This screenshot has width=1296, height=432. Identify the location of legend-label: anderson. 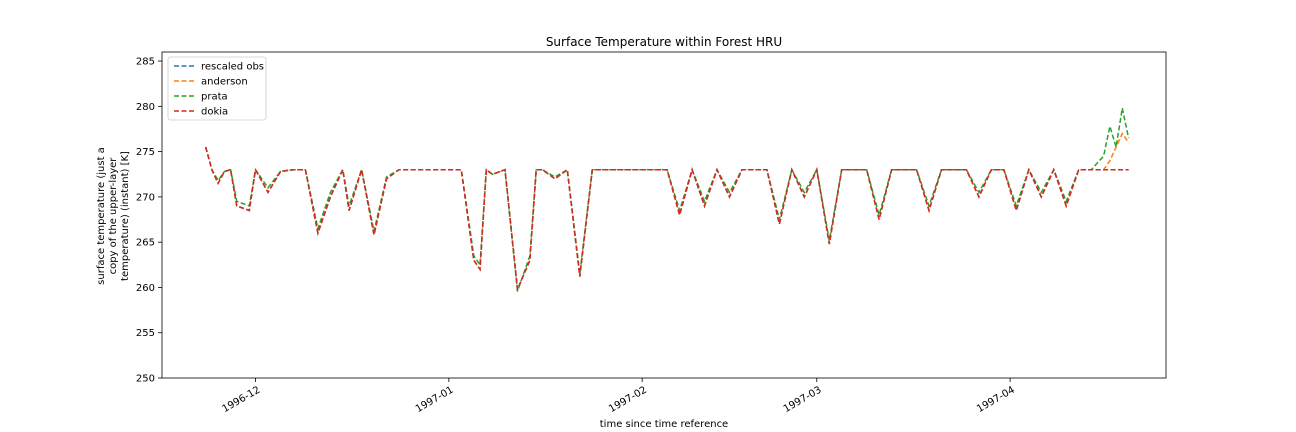
(224, 82).